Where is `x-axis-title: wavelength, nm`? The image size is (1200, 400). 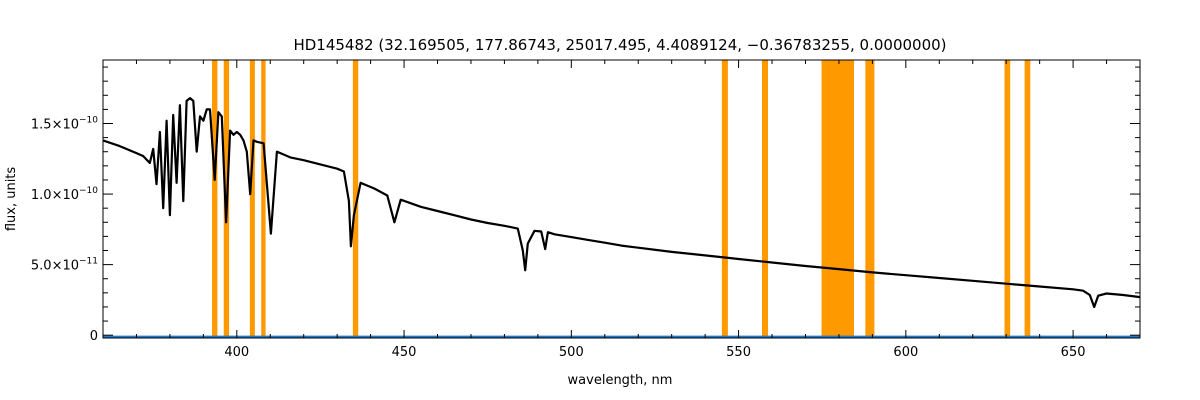 x-axis-title: wavelength, nm is located at coordinates (620, 380).